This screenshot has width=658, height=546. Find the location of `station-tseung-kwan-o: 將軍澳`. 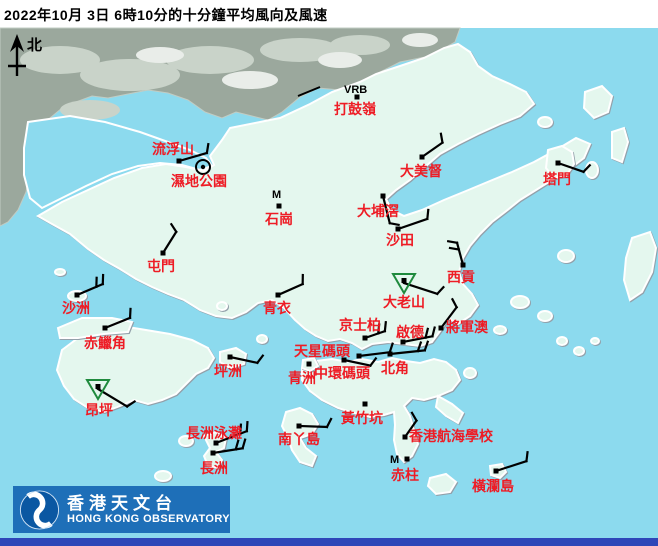

station-tseung-kwan-o: 將軍澳 is located at coordinates (463, 316).